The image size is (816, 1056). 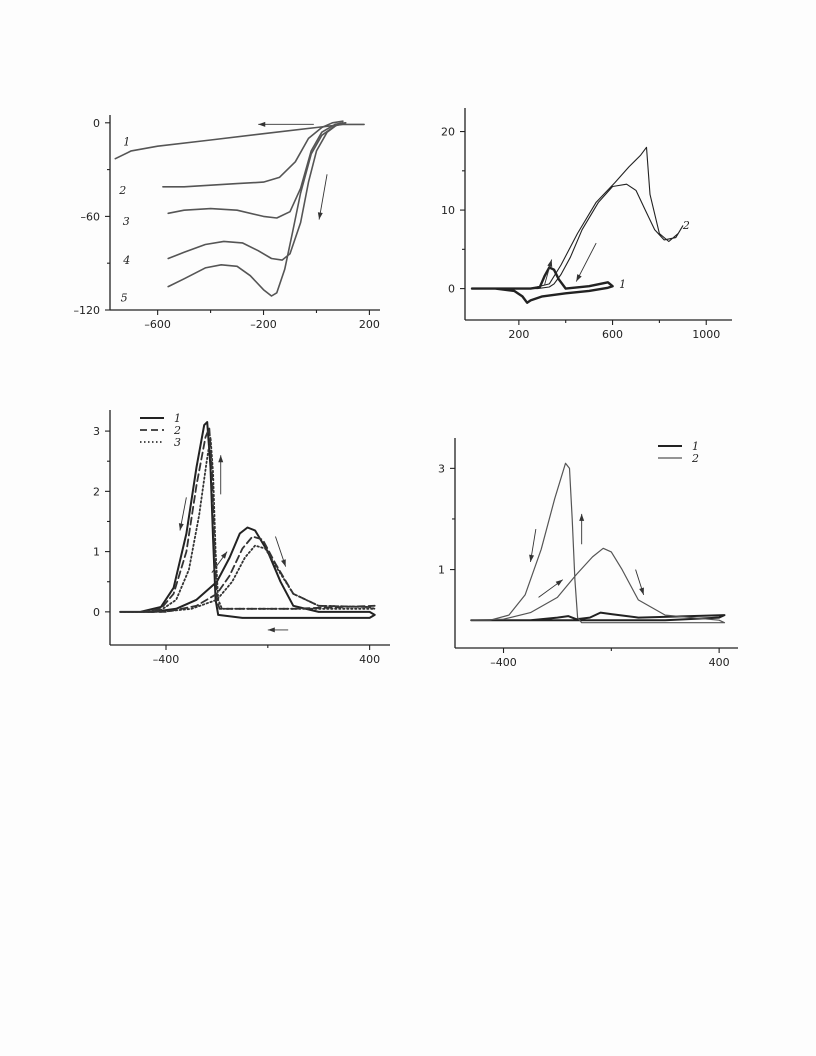 I want to click on chart-svg: 200 600 1000 0 10 20 1 2, so click(x=586, y=224).